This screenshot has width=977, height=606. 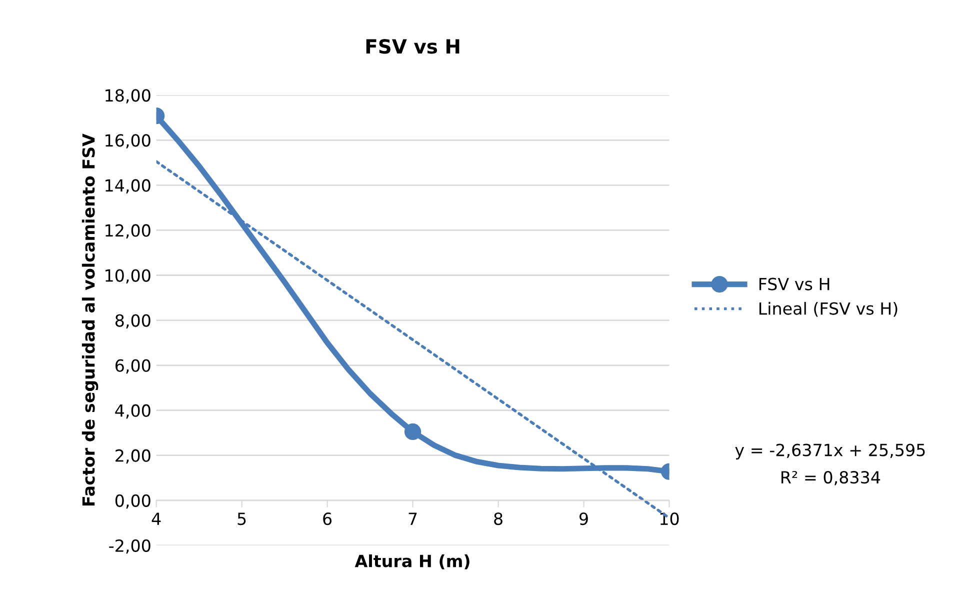 I want to click on chart-title: FSV vs H, so click(x=413, y=46).